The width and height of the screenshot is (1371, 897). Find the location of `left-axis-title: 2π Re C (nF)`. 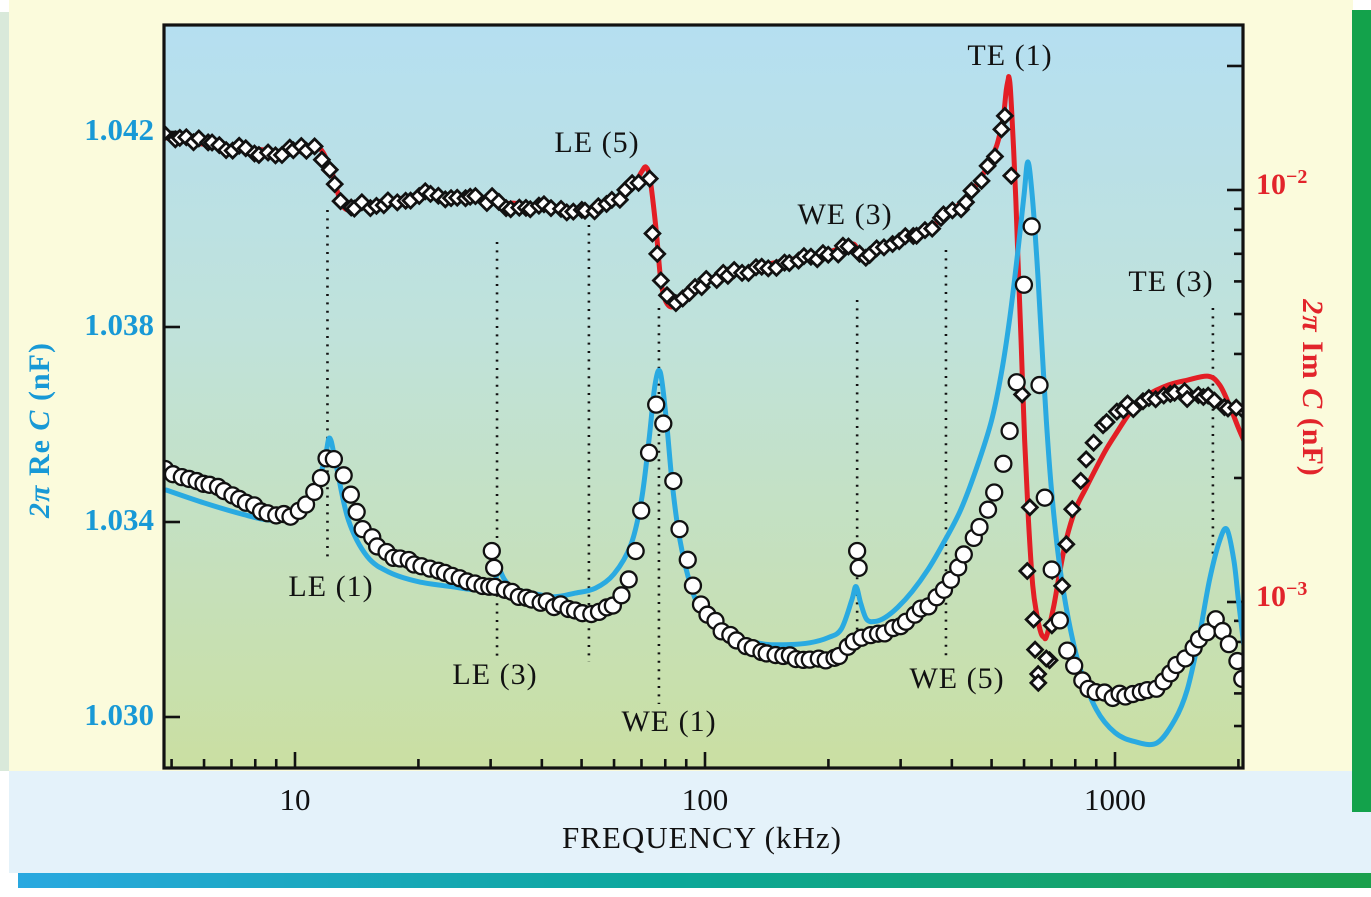

left-axis-title: 2π Re C (nF) is located at coordinates (40, 430).